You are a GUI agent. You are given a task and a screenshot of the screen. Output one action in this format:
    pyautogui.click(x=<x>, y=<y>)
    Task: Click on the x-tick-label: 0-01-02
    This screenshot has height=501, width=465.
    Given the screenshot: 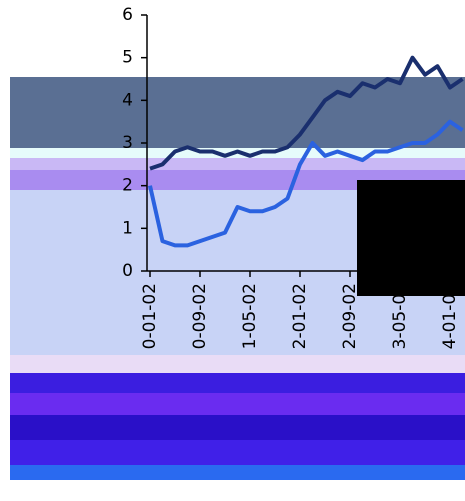 What is the action you would take?
    pyautogui.click(x=150, y=316)
    